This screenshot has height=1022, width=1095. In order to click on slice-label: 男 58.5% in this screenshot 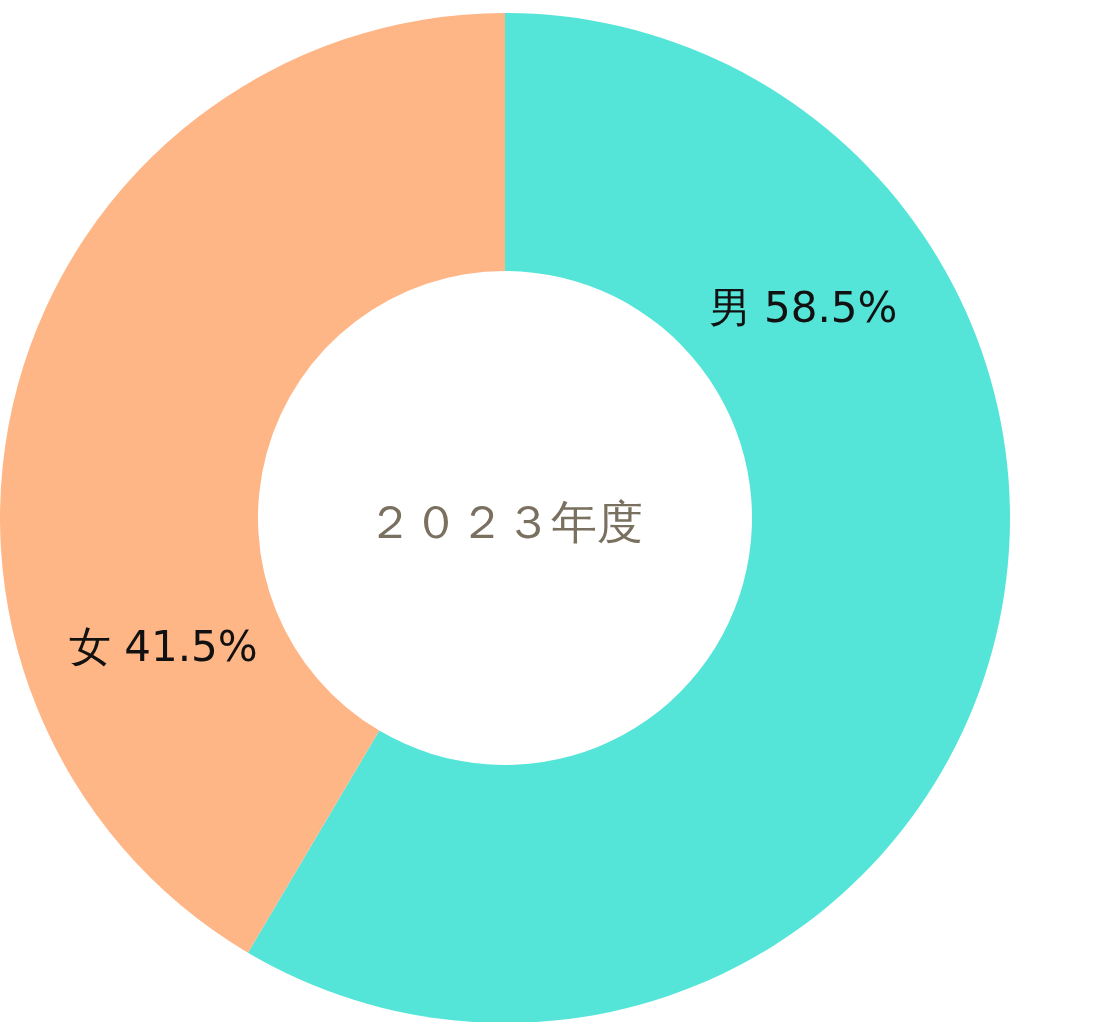, I will do `click(803, 307)`.